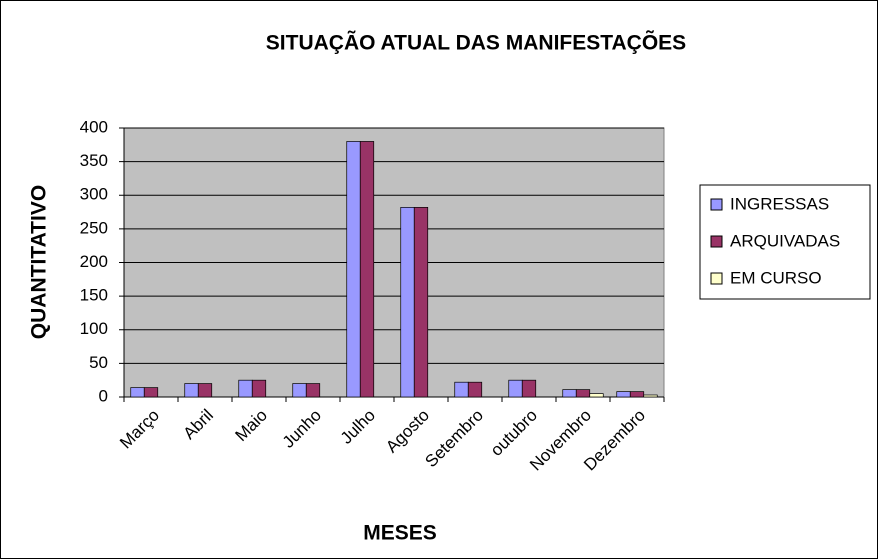  What do you see at coordinates (94, 295) in the screenshot?
I see `y-tick-label: 150` at bounding box center [94, 295].